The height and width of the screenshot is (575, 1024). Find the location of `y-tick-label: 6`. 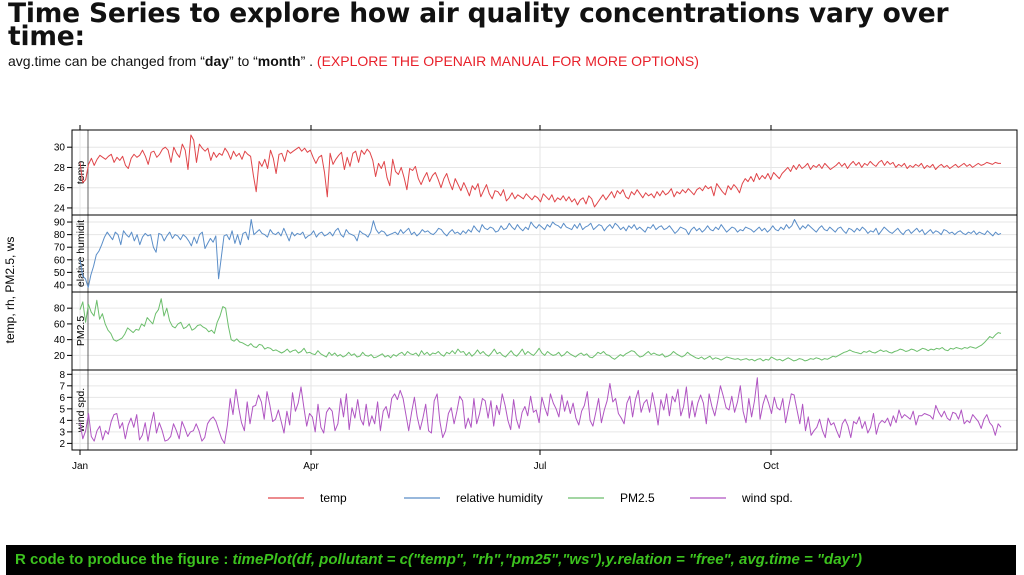

y-tick-label: 6 is located at coordinates (62, 398).